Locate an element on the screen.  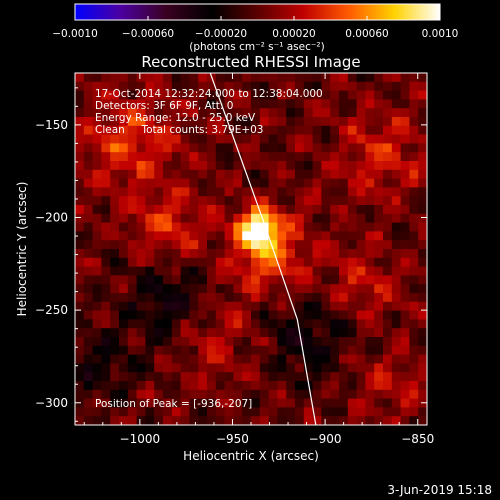
y-axis-label: Heliocentric Y (arcsec) is located at coordinates (22, 249).